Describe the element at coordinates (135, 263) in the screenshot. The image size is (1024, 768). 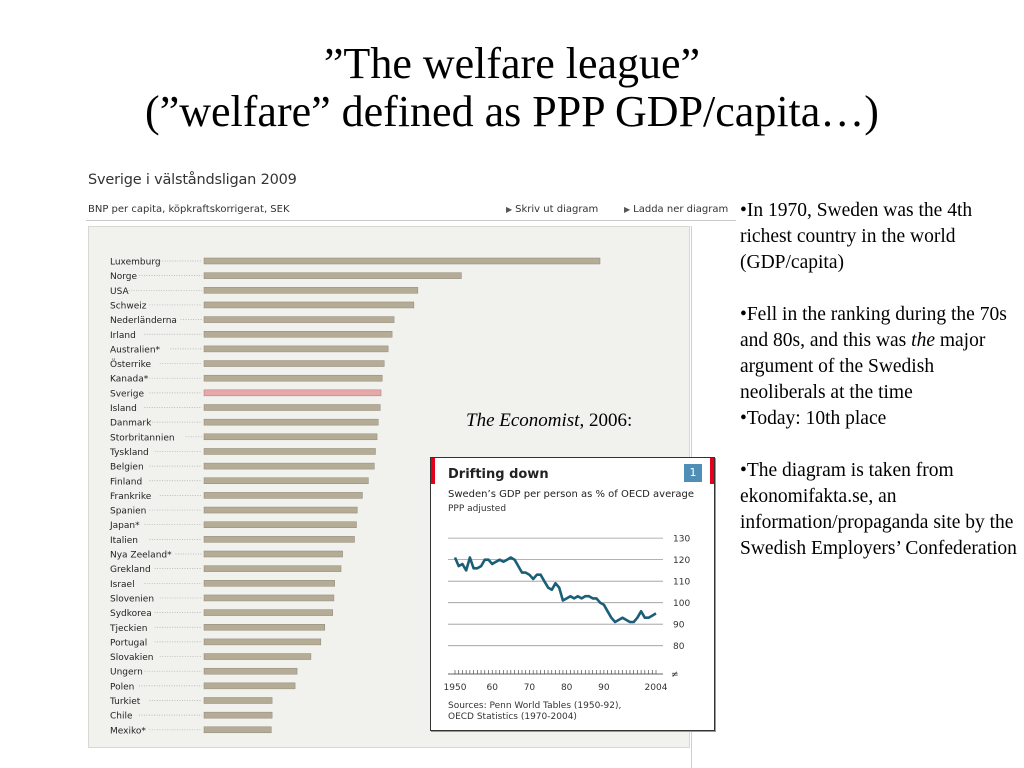
I see `bar-label: Luxemburg` at that location.